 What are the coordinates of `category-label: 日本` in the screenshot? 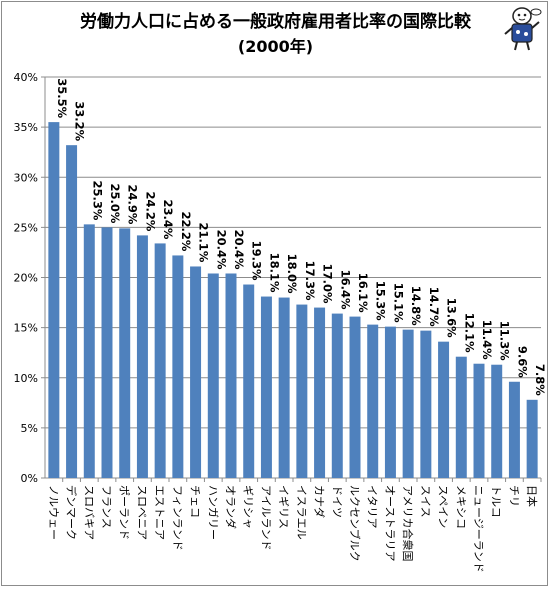 It's located at (532, 496).